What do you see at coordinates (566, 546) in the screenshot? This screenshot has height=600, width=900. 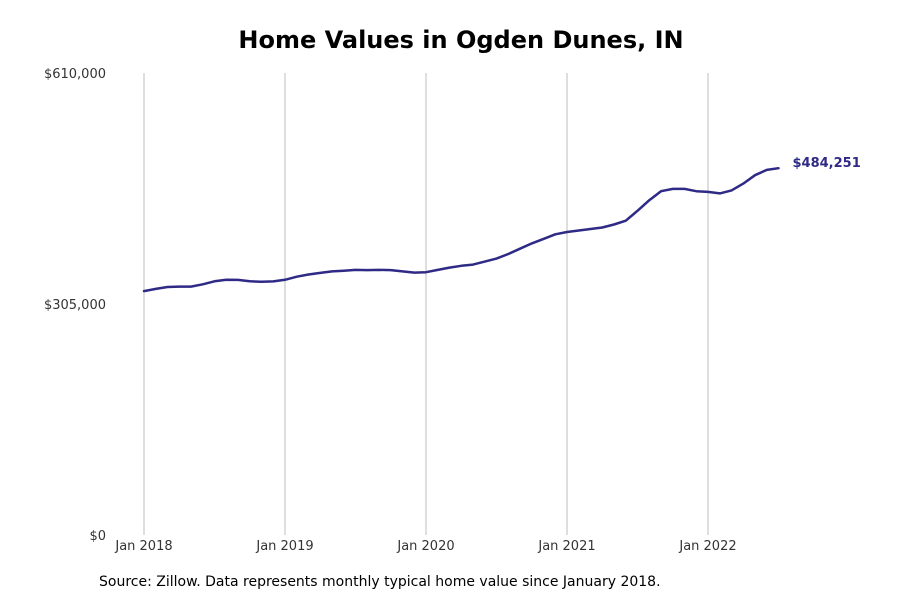 I see `x-tick-label: Jan 2021` at bounding box center [566, 546].